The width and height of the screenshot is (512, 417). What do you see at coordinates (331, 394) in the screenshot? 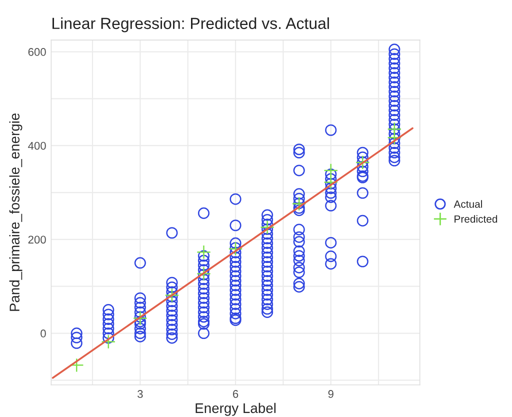
I see `x-tick-label: 9` at bounding box center [331, 394].